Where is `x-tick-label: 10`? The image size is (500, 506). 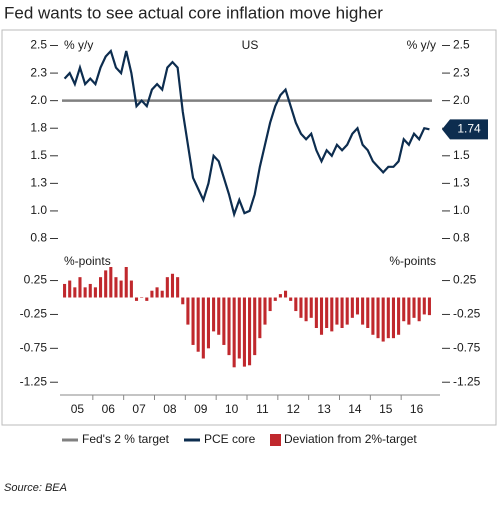
x-tick-label: 10 is located at coordinates (232, 409).